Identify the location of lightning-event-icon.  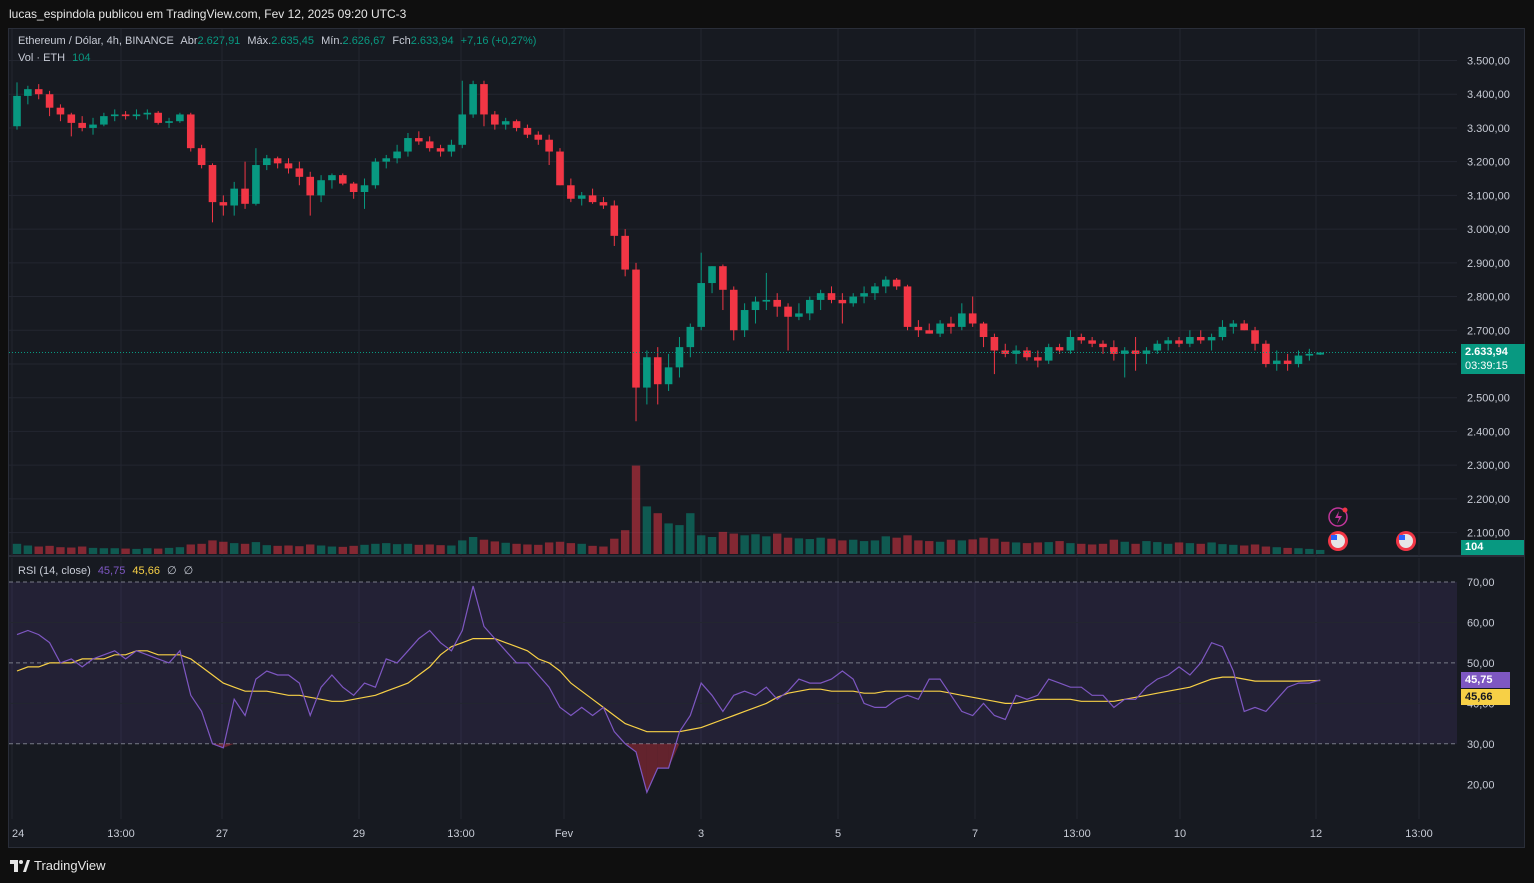
(1338, 517).